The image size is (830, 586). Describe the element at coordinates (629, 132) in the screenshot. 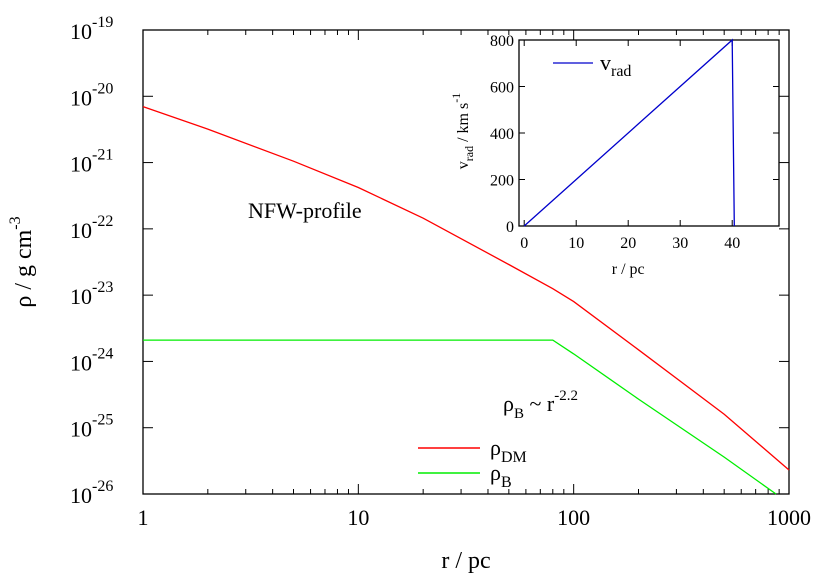

I see `inset-series-line-vrad` at that location.